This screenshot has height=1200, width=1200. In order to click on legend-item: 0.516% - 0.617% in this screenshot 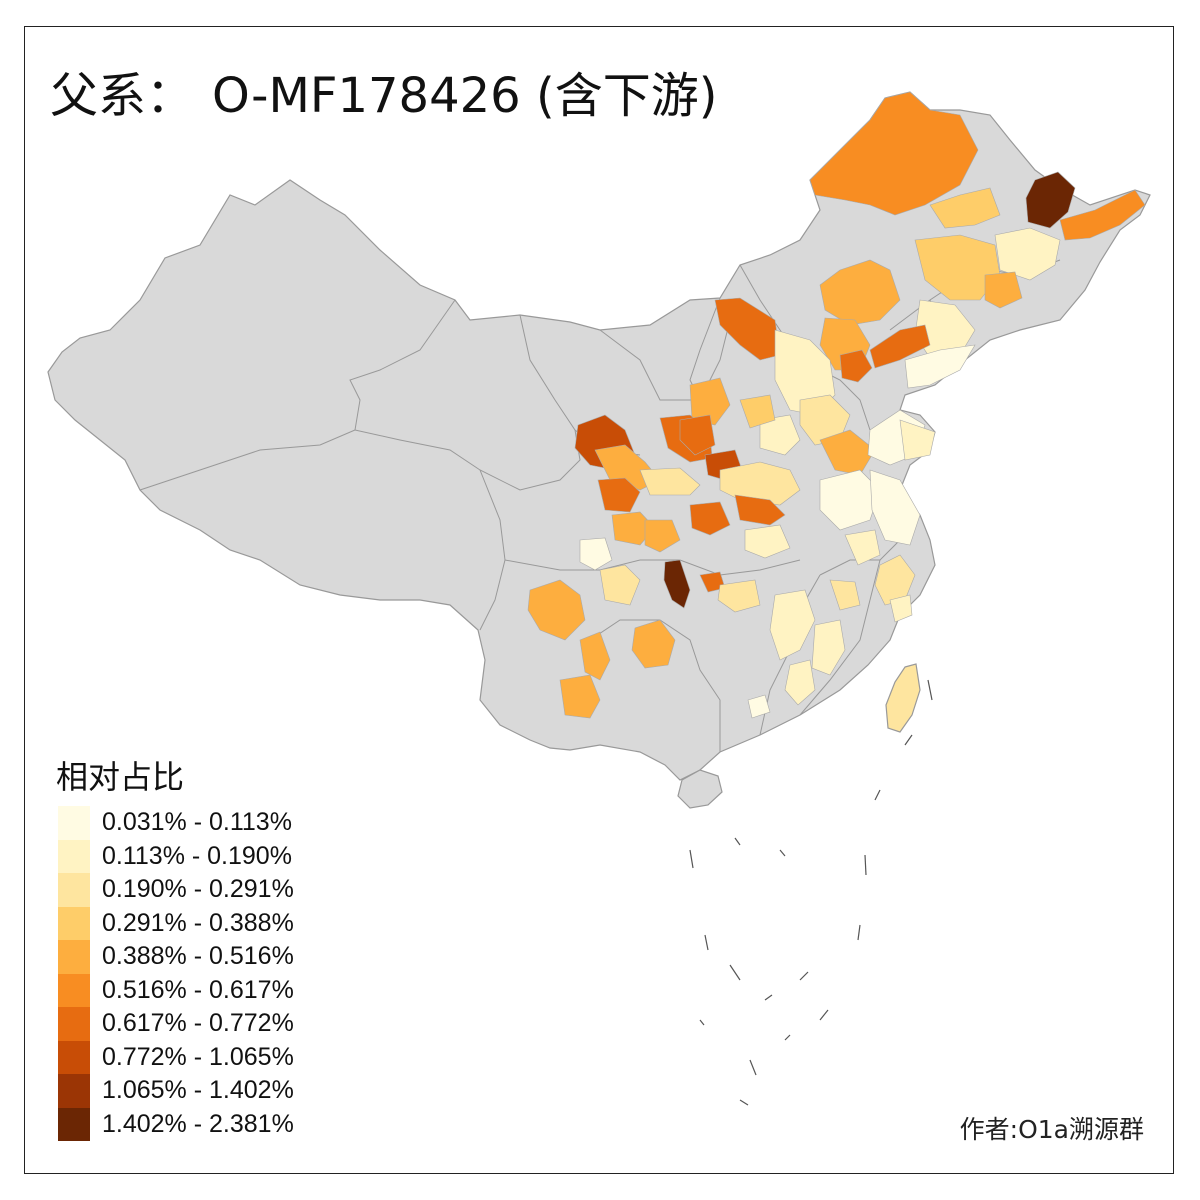, I will do `click(176, 990)`.